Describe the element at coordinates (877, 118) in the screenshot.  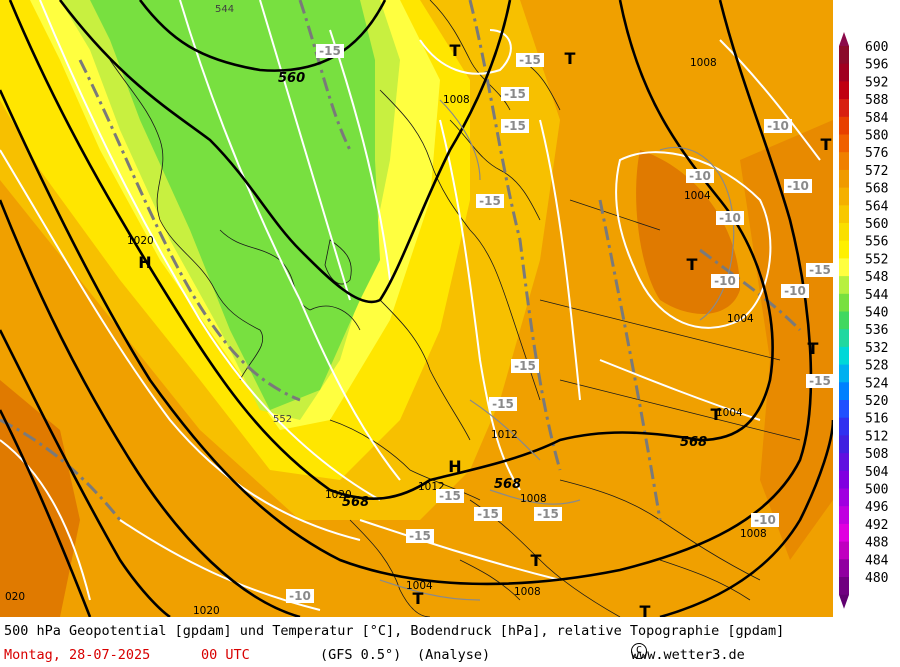
I see `scale-value-label: 584` at that location.